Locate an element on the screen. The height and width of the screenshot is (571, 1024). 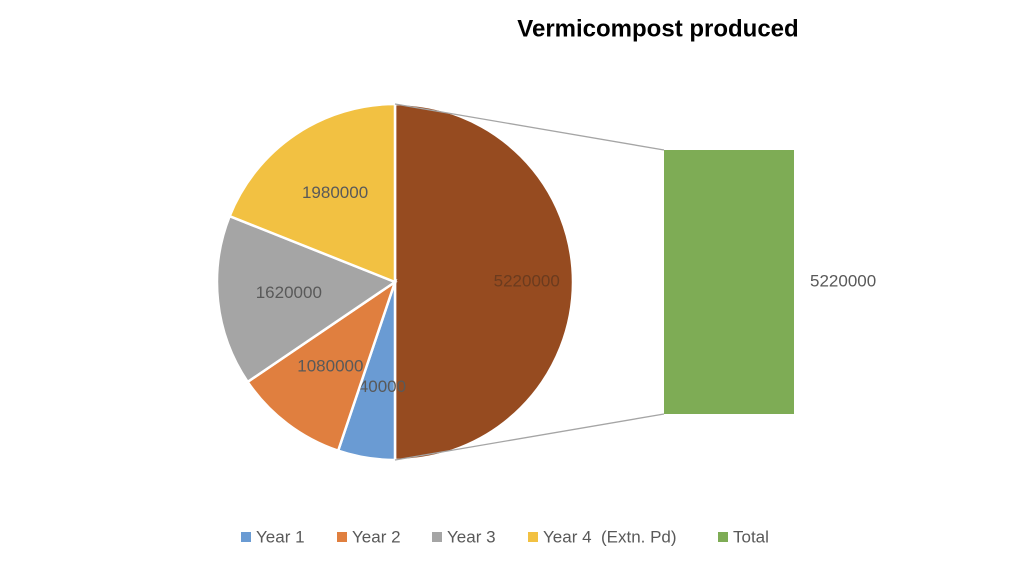
legend-label: Year 4 (Extn. Pd) is located at coordinates (610, 536).